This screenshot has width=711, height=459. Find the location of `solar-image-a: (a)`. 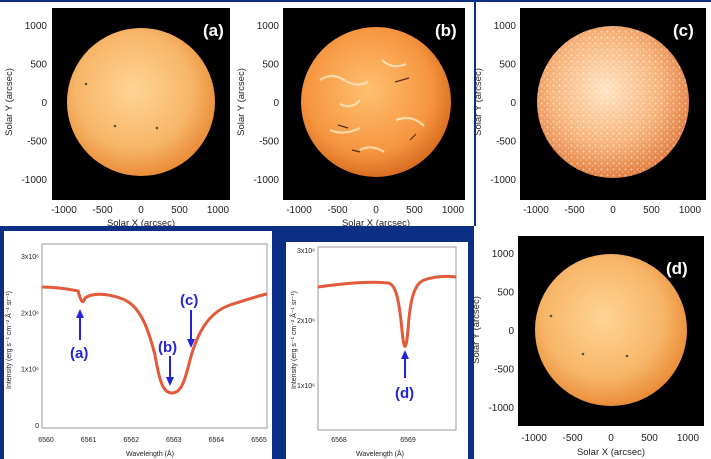

solar-image-a: (a) is located at coordinates (141, 104).